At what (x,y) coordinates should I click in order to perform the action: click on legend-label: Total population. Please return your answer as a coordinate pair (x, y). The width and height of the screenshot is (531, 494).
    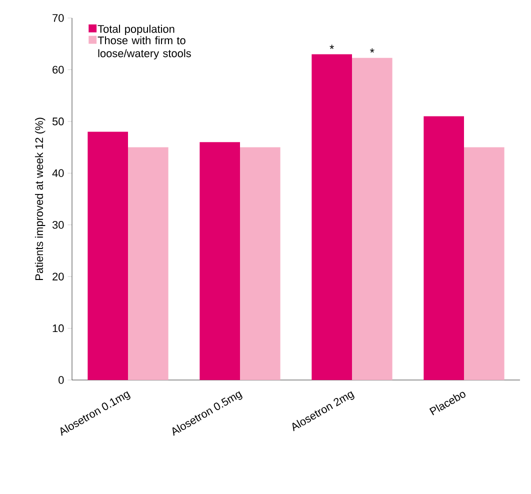
    Looking at the image, I should click on (136, 30).